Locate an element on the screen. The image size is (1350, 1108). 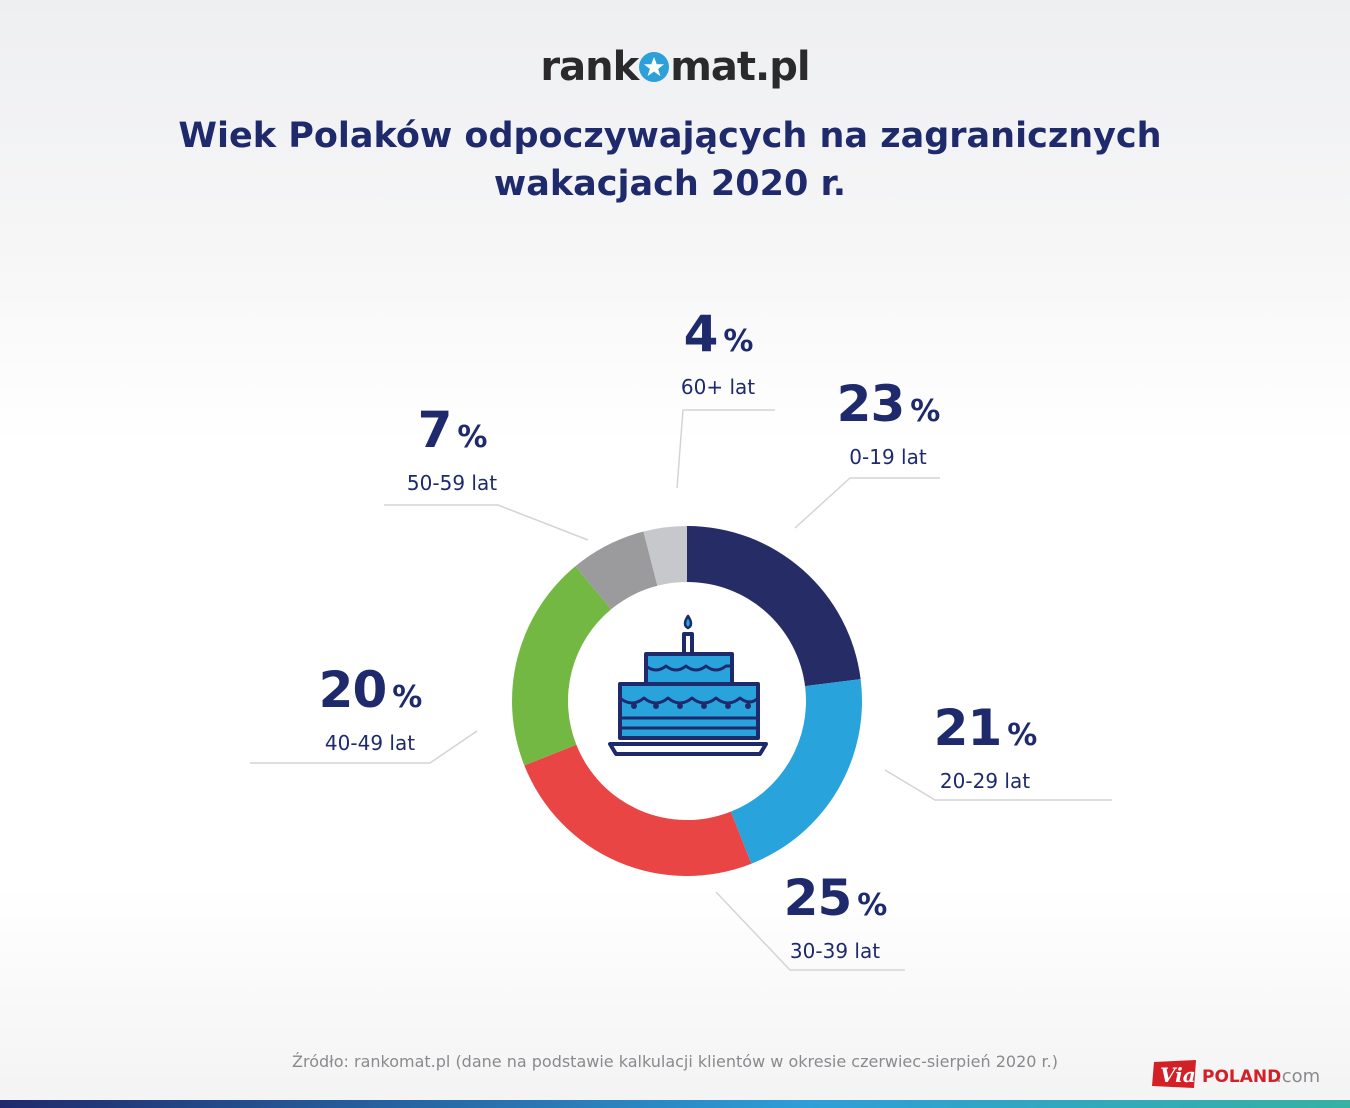
value-number: 25 is located at coordinates (818, 898).